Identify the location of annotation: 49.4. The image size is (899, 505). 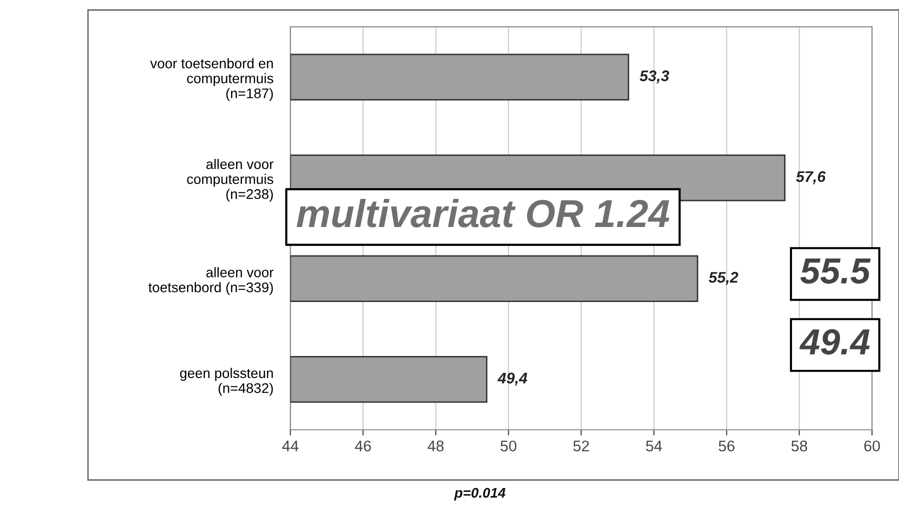
(834, 342).